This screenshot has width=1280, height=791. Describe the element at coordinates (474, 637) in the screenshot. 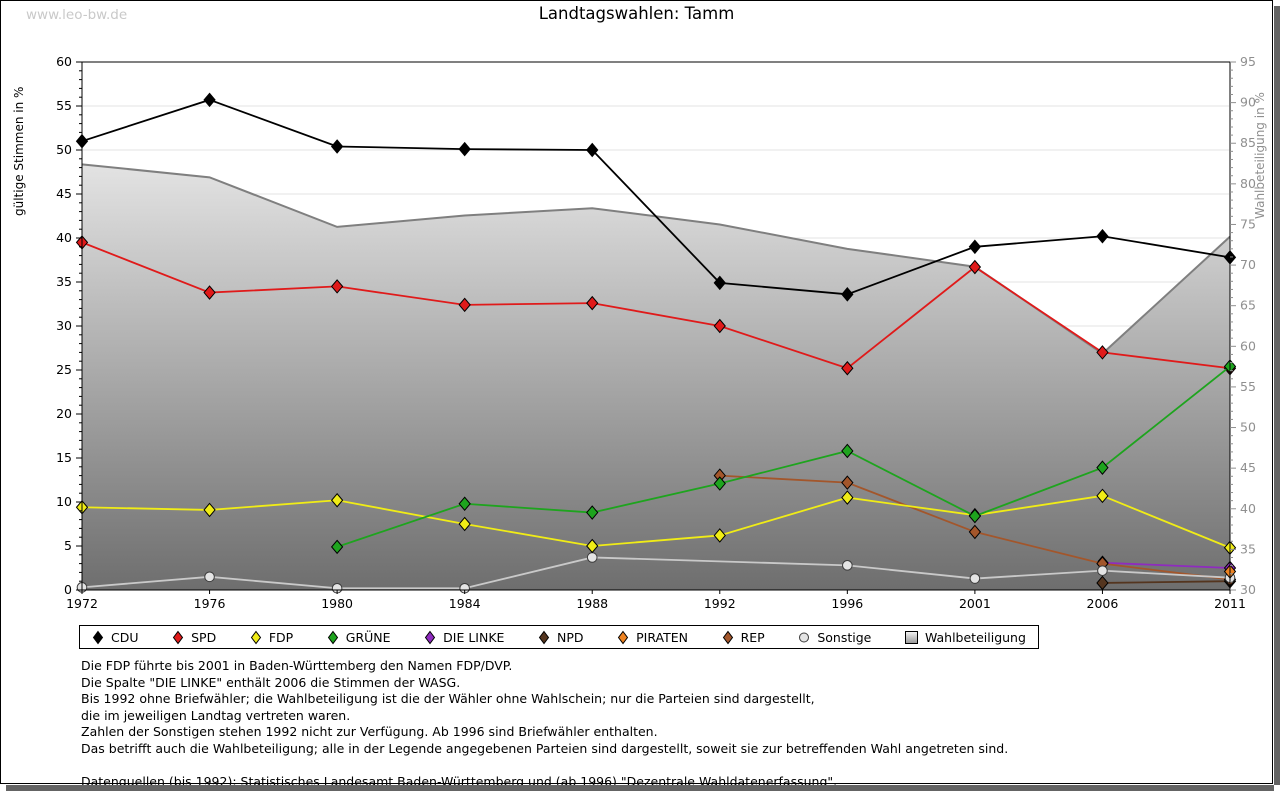

I see `legend-label: DIE LINKE` at that location.